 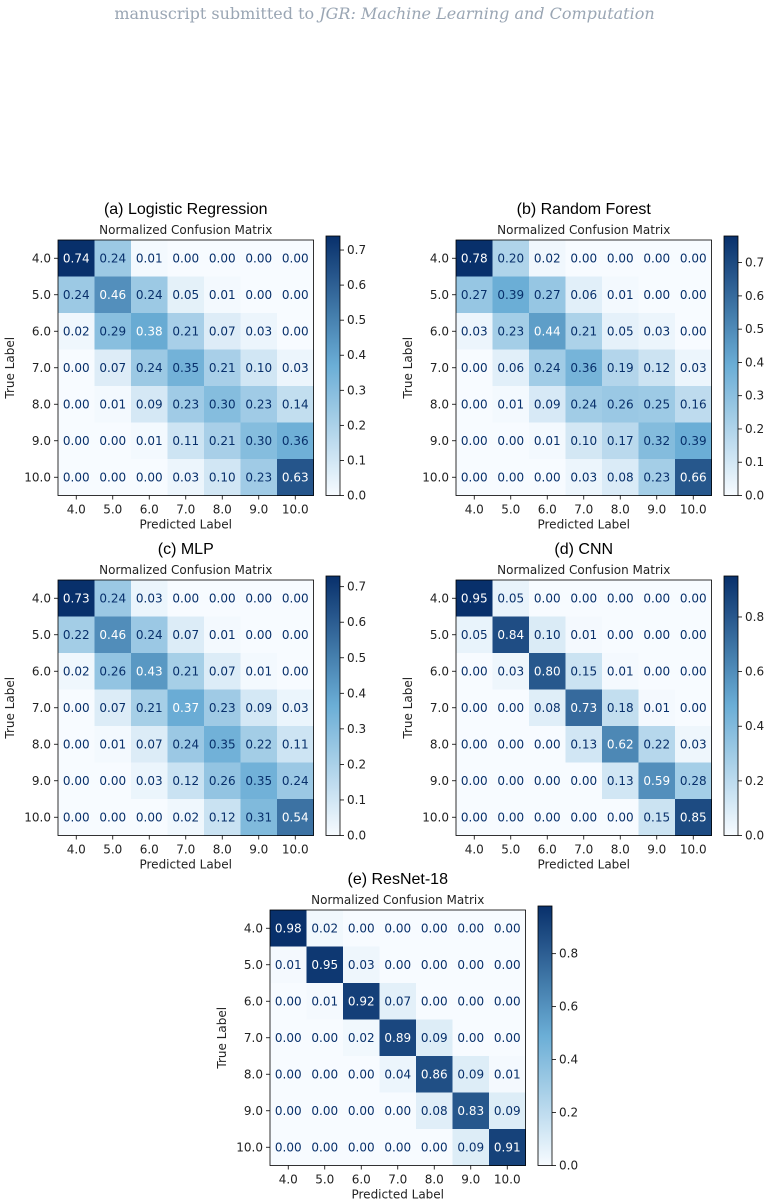 I want to click on cell-value-label: 0.06, so click(x=510, y=368).